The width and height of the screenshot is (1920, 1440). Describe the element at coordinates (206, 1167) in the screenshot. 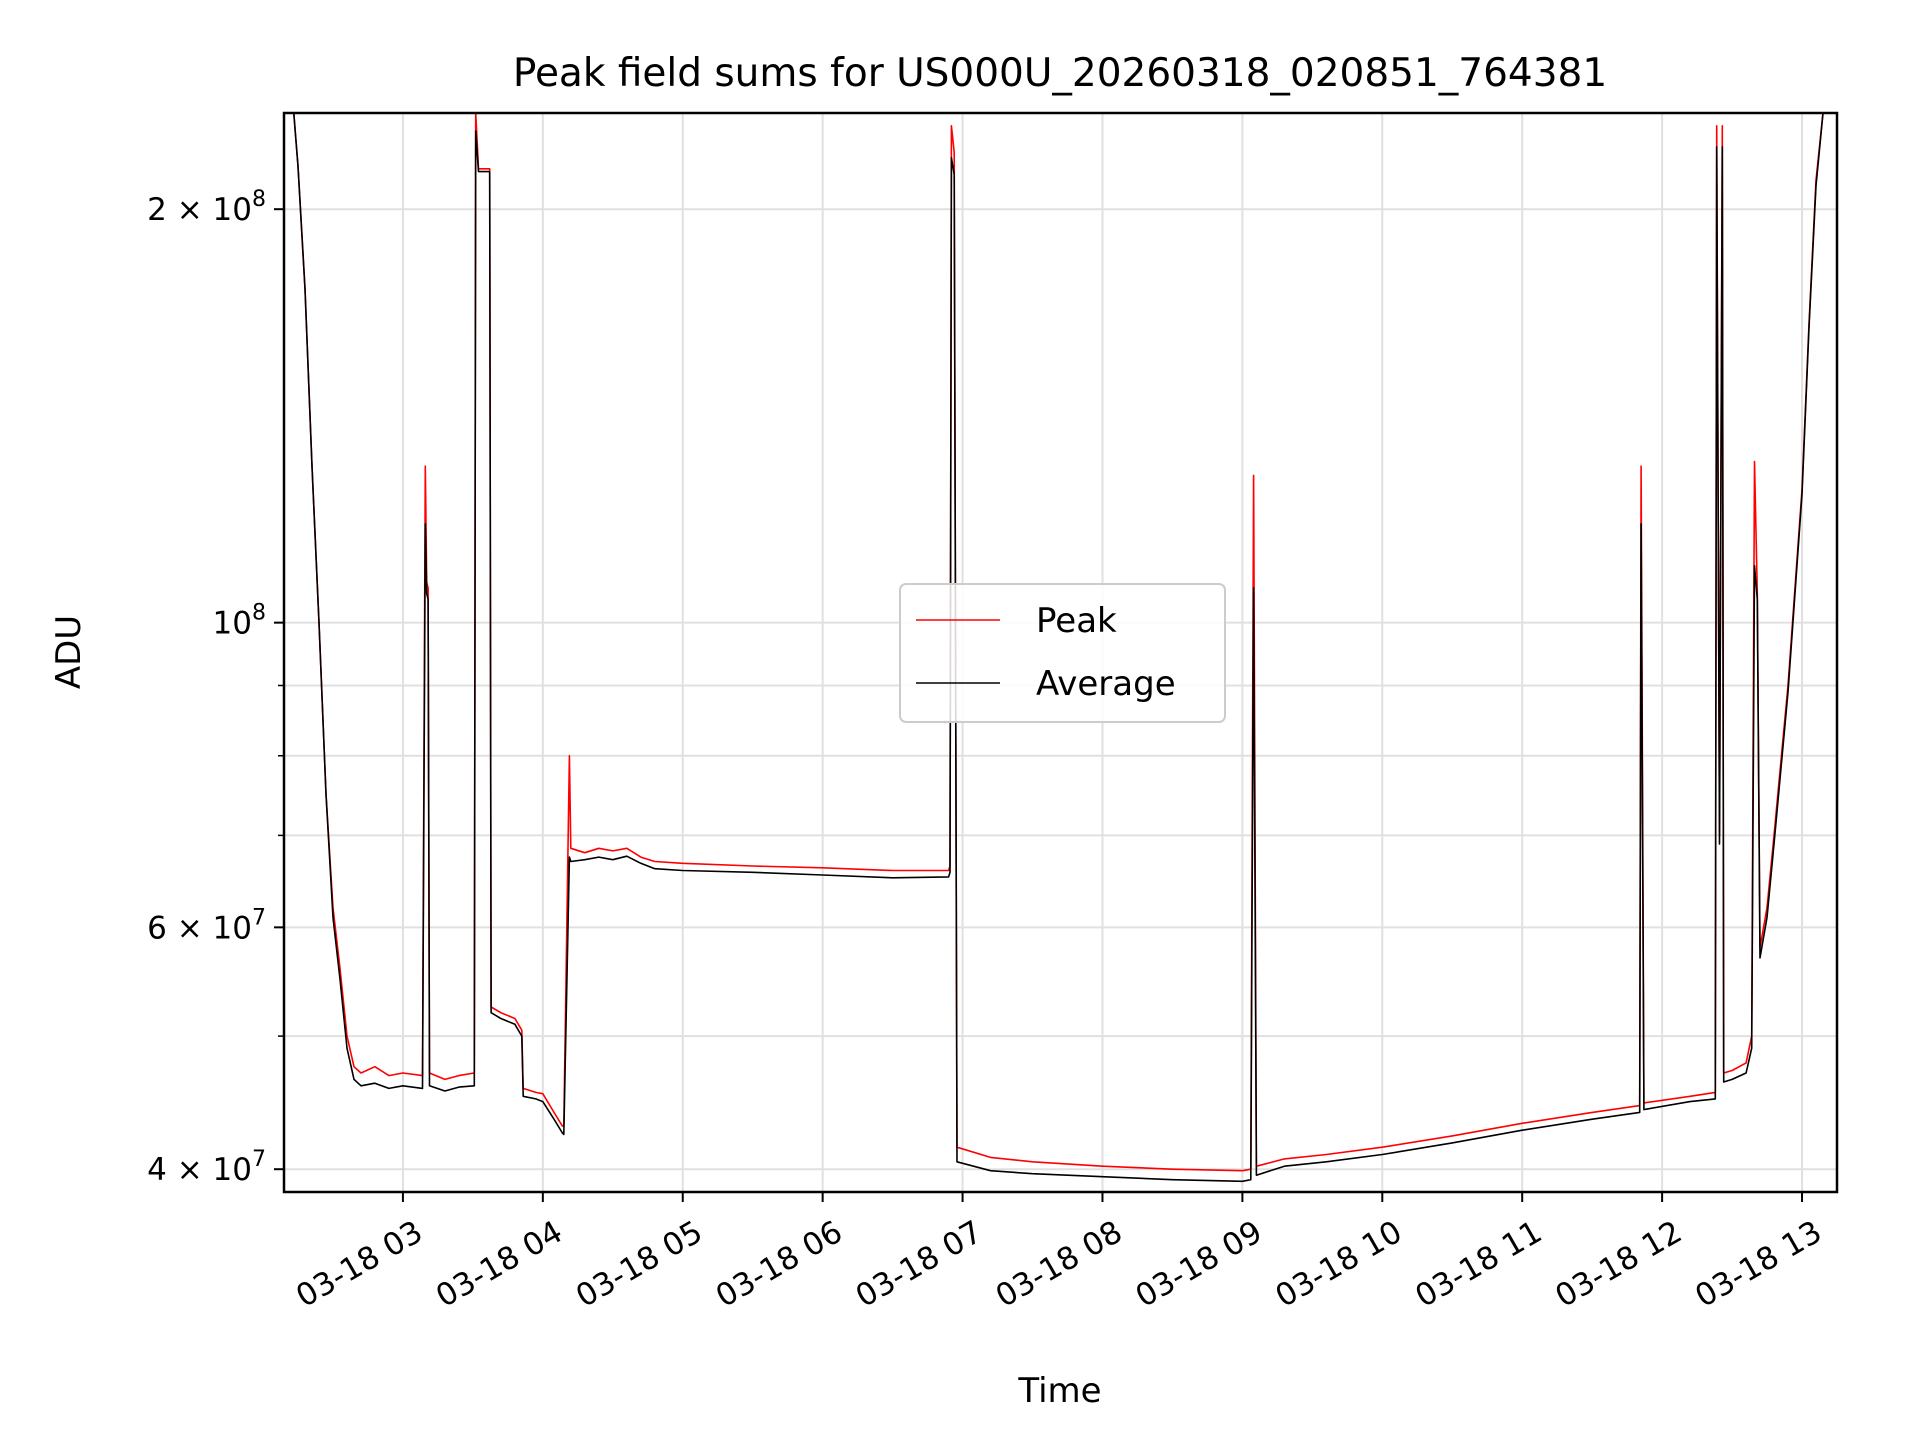

I see `y-tick-label: 4 × 107` at that location.